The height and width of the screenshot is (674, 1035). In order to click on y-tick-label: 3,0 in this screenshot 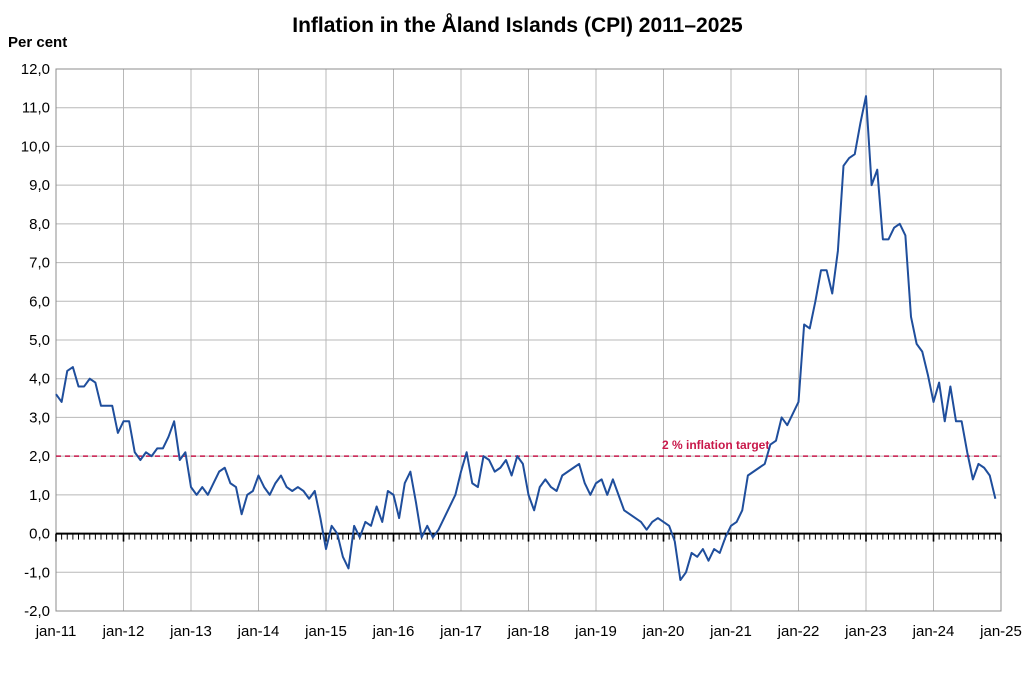, I will do `click(39, 417)`.